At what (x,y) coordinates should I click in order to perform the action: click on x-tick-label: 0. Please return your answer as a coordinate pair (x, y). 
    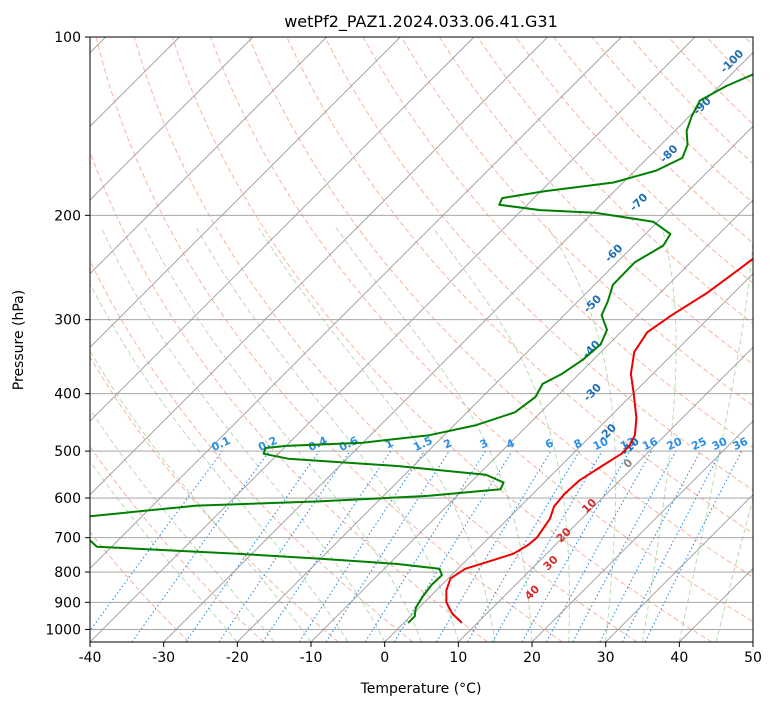
    Looking at the image, I should click on (384, 658).